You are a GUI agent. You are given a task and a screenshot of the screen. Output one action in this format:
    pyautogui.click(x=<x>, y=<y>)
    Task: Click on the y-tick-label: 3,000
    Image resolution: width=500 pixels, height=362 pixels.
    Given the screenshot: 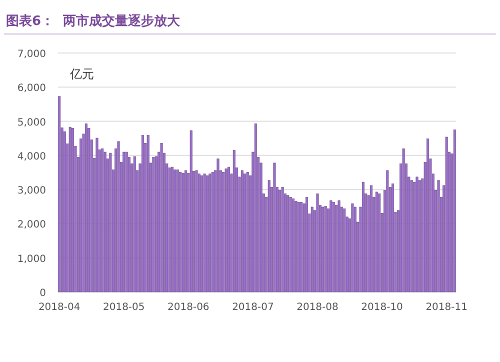 What is the action you would take?
    pyautogui.click(x=31, y=191)
    